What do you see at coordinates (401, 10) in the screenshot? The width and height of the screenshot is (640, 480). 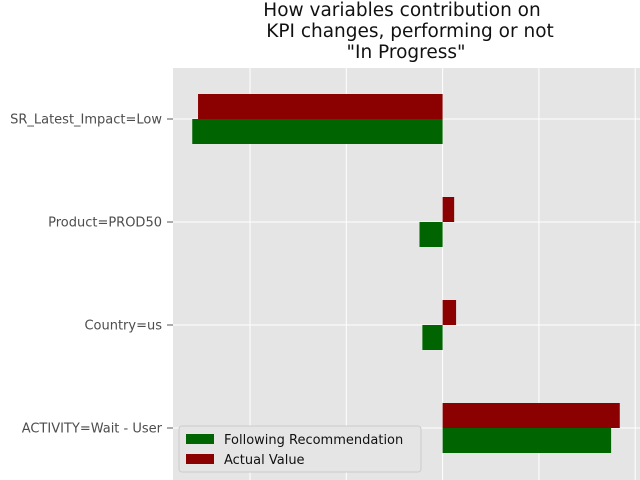 I see `chart-title-line-1: How variables contribution on` at bounding box center [401, 10].